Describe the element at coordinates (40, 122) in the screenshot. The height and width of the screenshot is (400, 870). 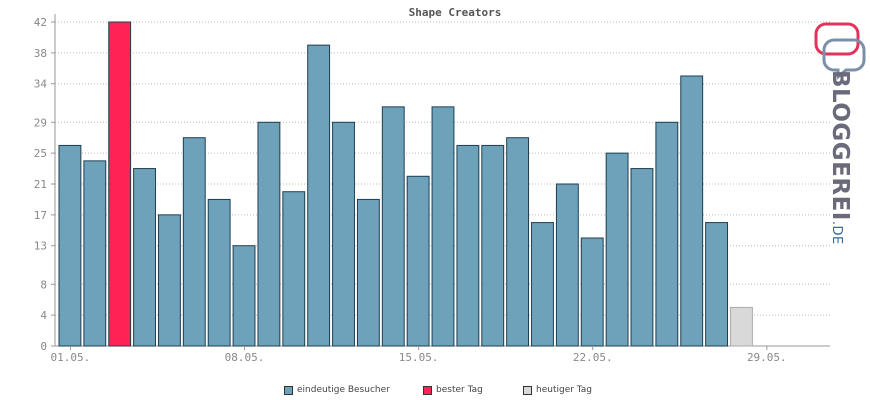
I see `y-tick-label: 29` at that location.